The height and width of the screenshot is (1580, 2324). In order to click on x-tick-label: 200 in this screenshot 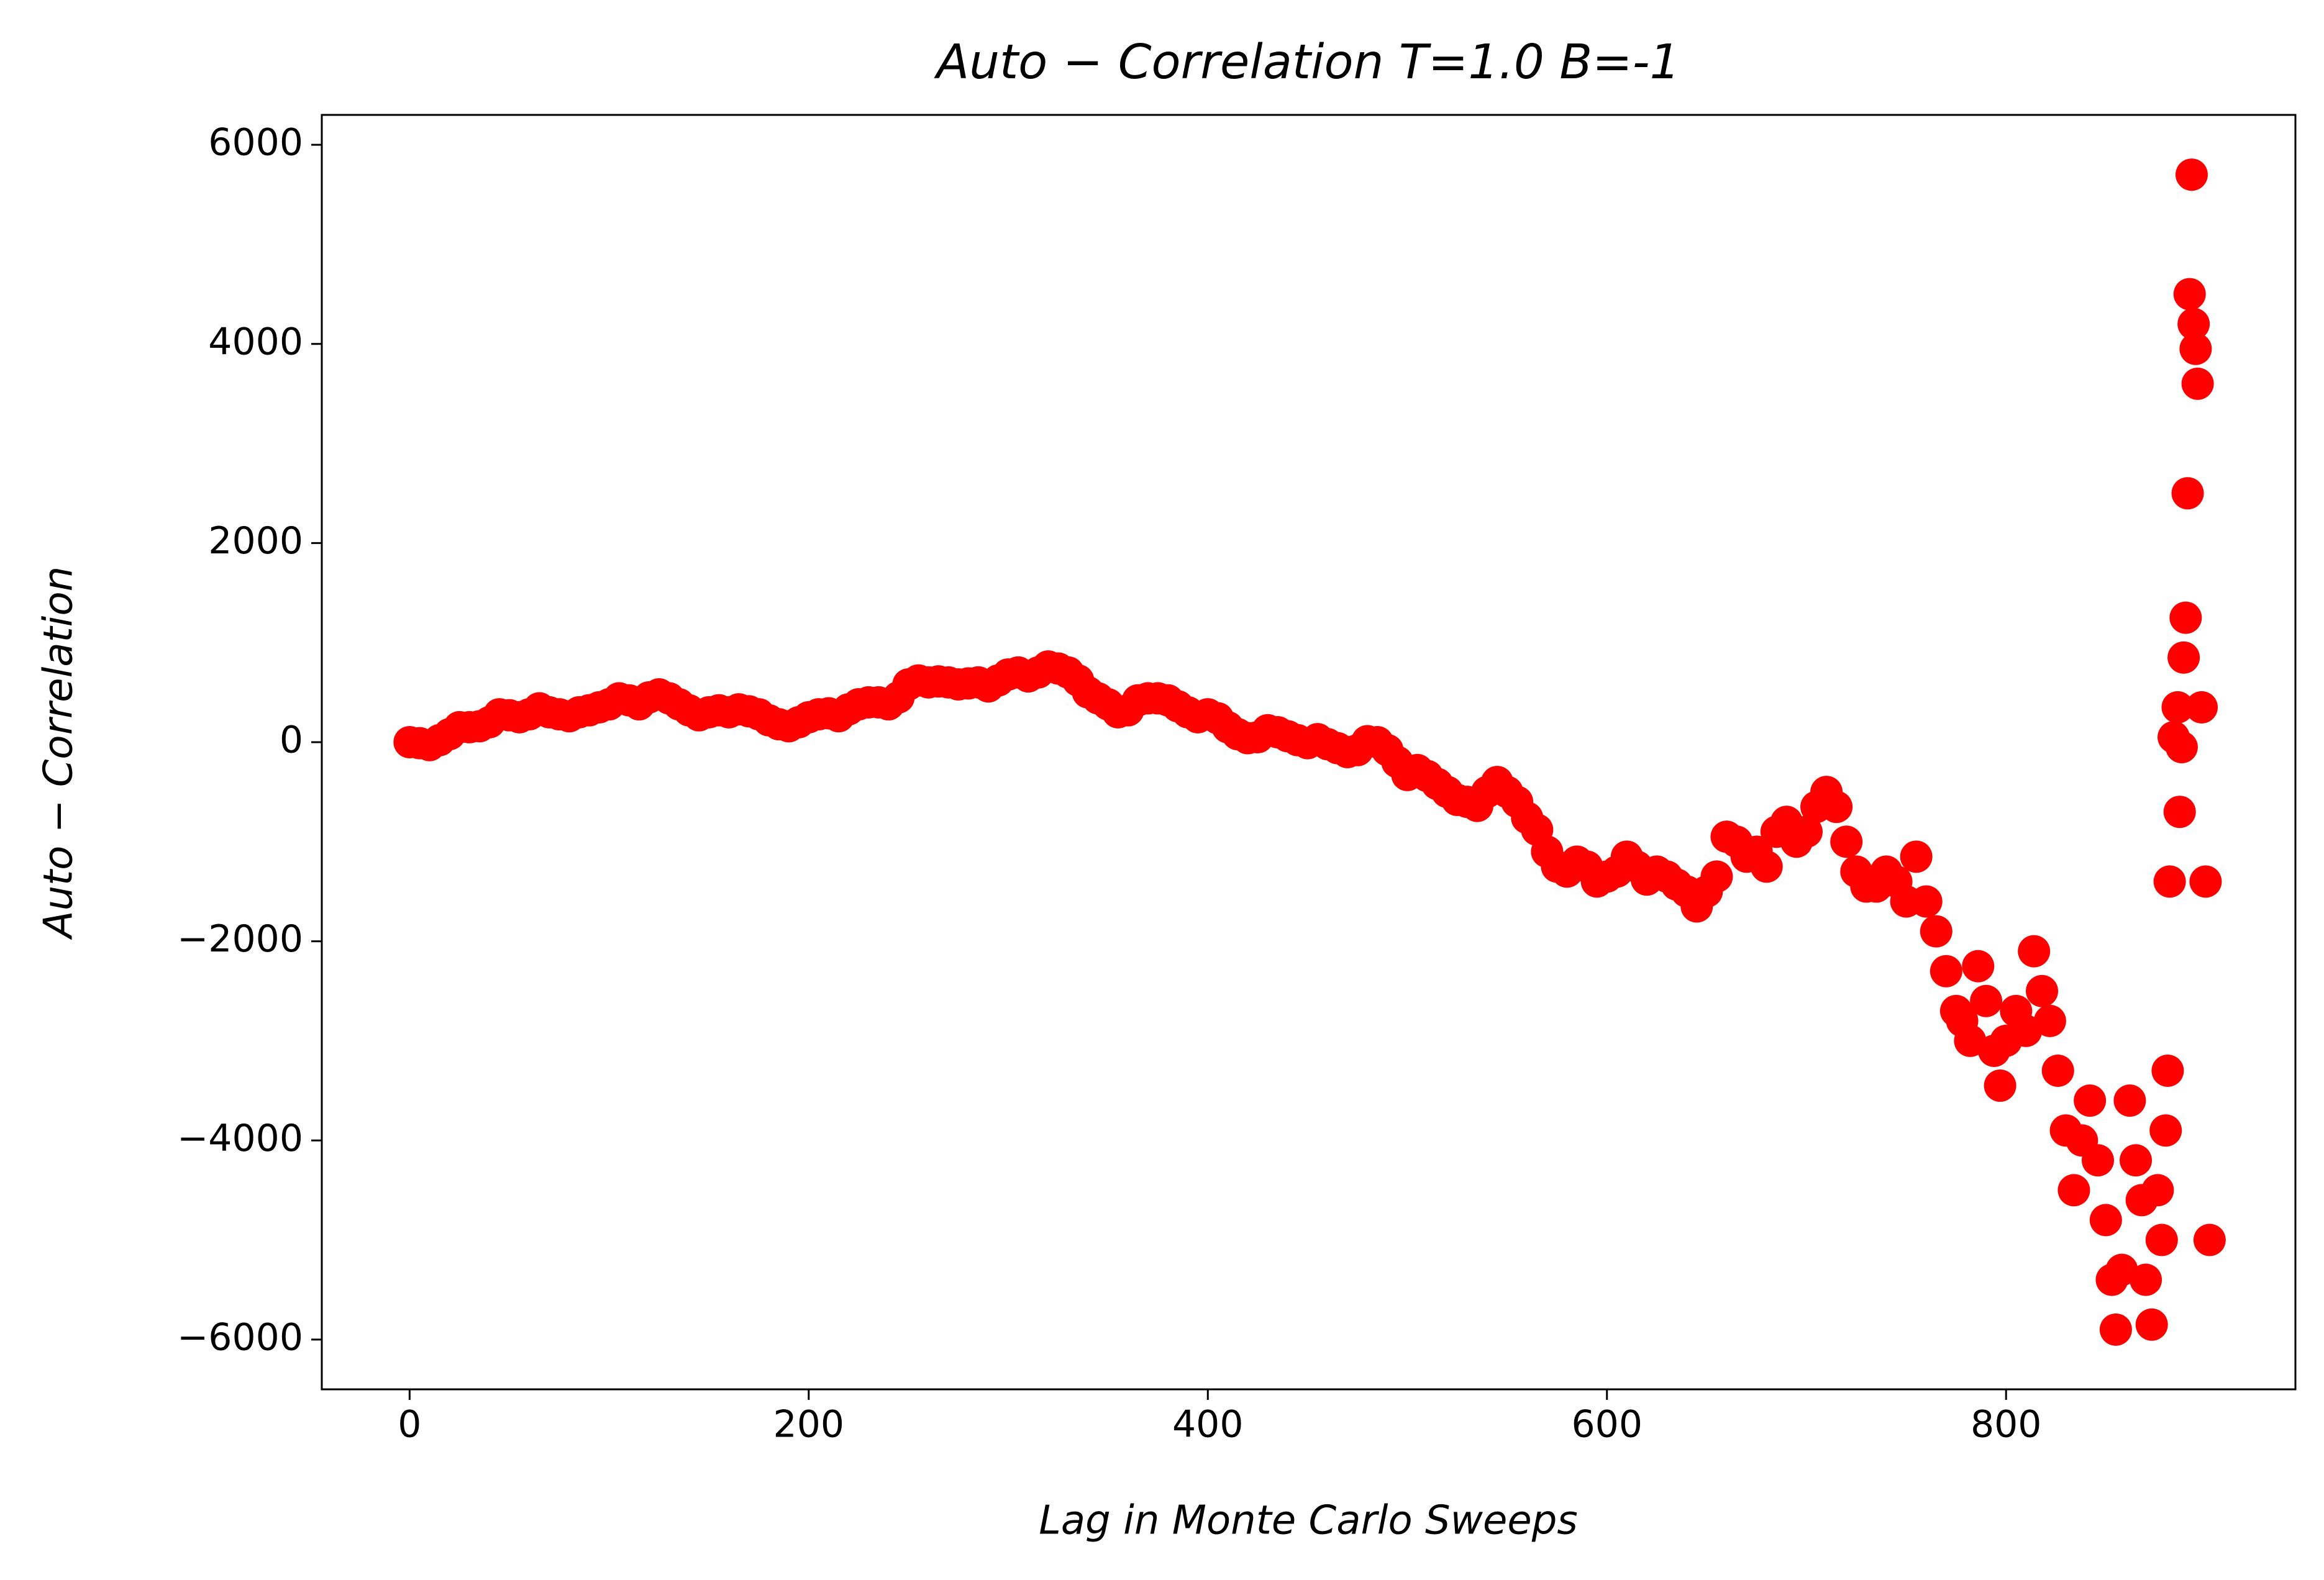, I will do `click(809, 1424)`.